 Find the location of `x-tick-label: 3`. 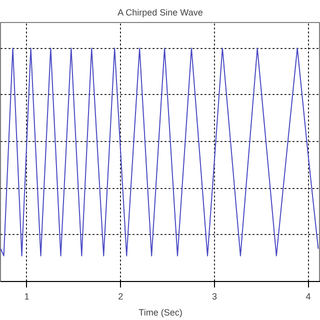

x-tick-label: 3 is located at coordinates (214, 297).